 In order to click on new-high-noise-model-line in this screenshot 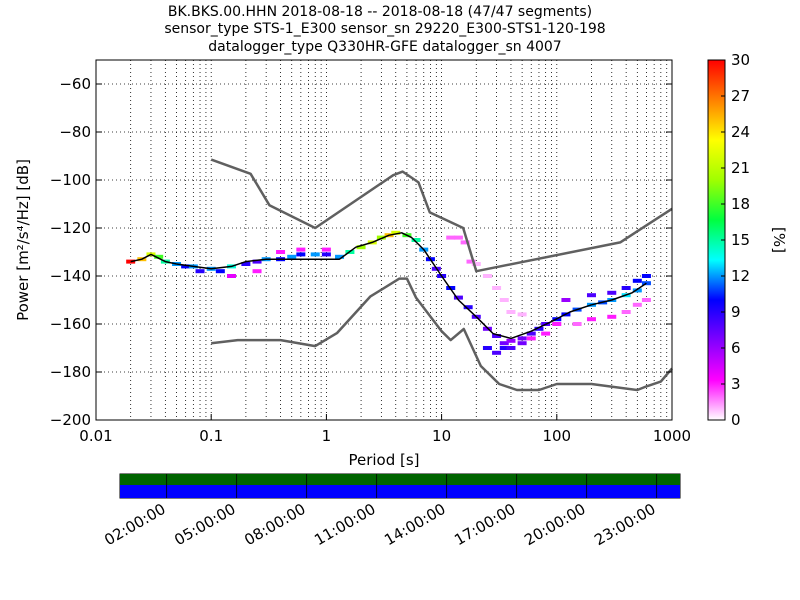, I will do `click(441, 215)`.